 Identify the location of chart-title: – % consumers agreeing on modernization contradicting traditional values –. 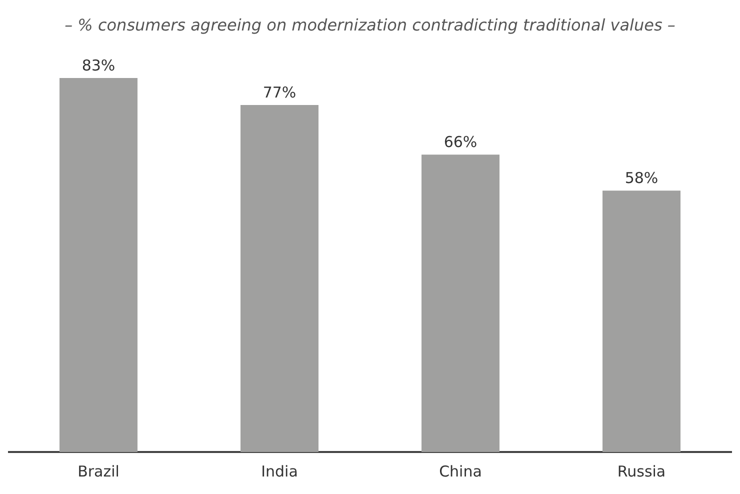
(370, 25).